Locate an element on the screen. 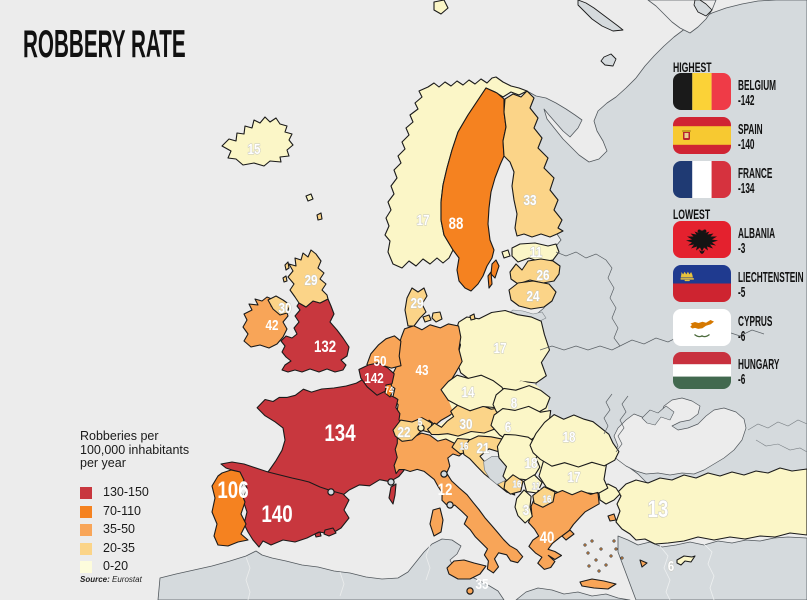 Image resolution: width=807 pixels, height=600 pixels. svg-text: 40 is located at coordinates (547, 538).